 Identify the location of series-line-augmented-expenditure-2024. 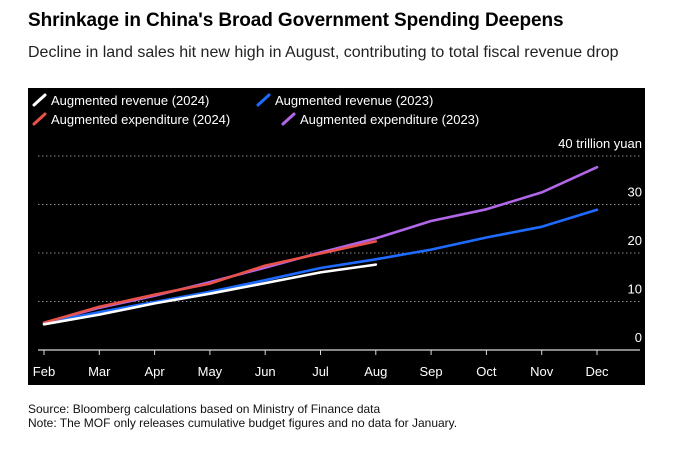
(210, 282).